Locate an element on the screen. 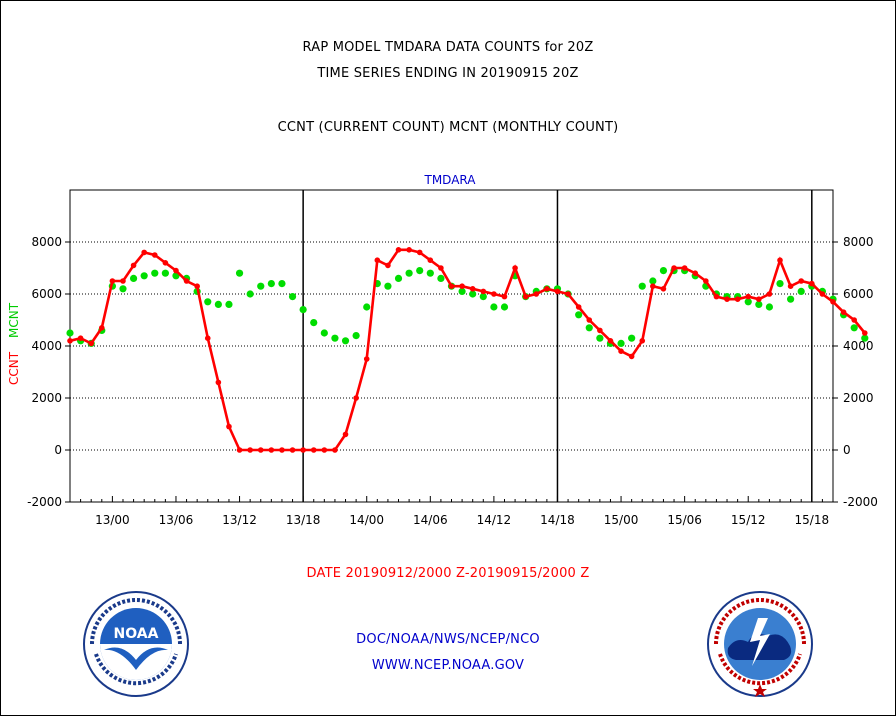 Image resolution: width=896 pixels, height=716 pixels. noaa-logo: NOAA is located at coordinates (136, 644).